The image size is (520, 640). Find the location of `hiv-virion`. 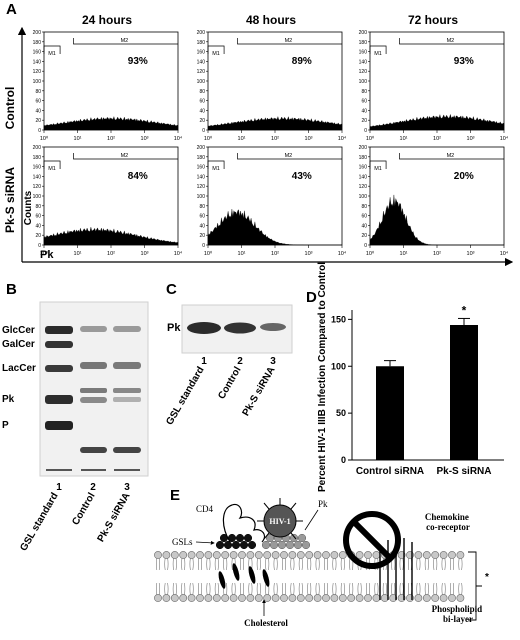

hiv-virion is located at coordinates (280, 521).